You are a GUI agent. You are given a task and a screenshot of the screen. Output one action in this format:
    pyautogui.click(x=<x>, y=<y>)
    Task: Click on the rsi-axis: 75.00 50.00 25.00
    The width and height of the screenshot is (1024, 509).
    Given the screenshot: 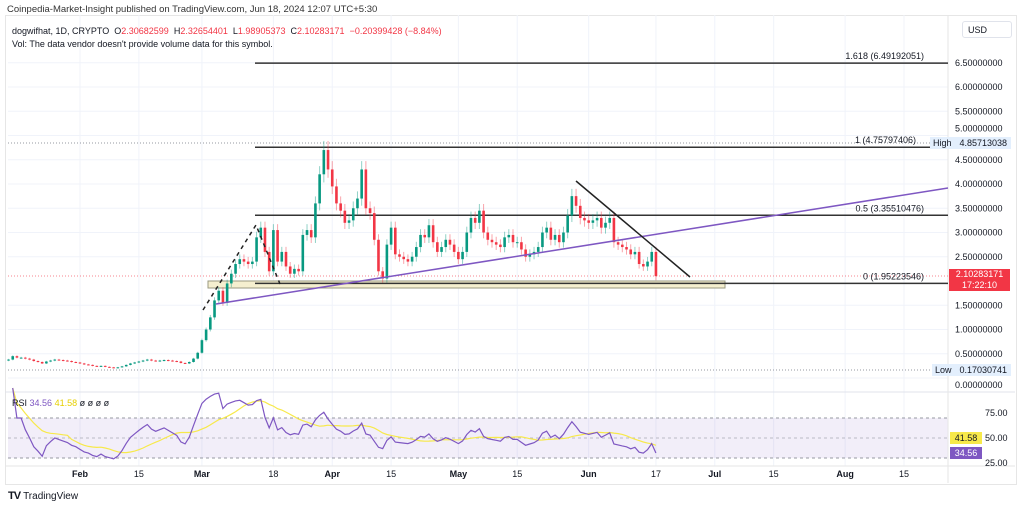 What is the action you would take?
    pyautogui.click(x=996, y=438)
    